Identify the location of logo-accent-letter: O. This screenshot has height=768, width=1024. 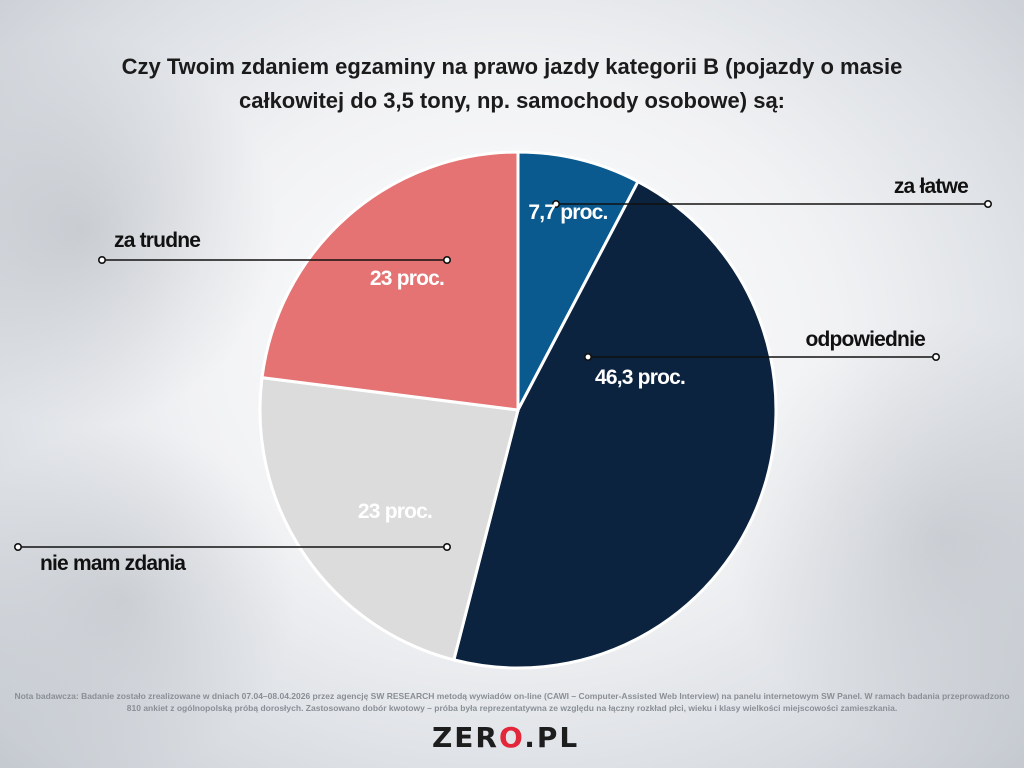
(512, 737).